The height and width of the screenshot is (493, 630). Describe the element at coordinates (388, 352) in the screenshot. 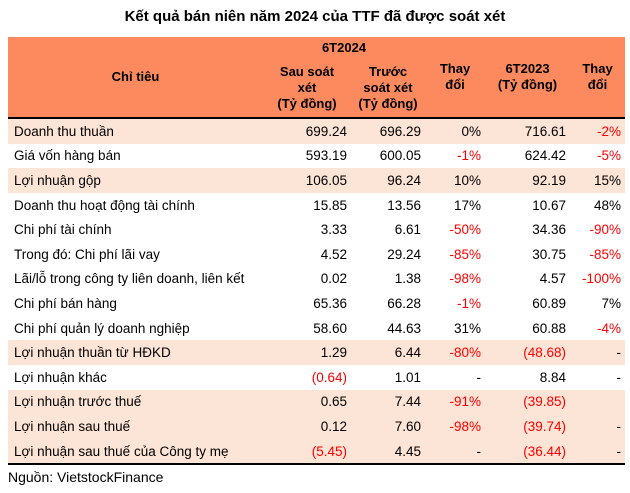

I see `cell-value: 6.44` at that location.